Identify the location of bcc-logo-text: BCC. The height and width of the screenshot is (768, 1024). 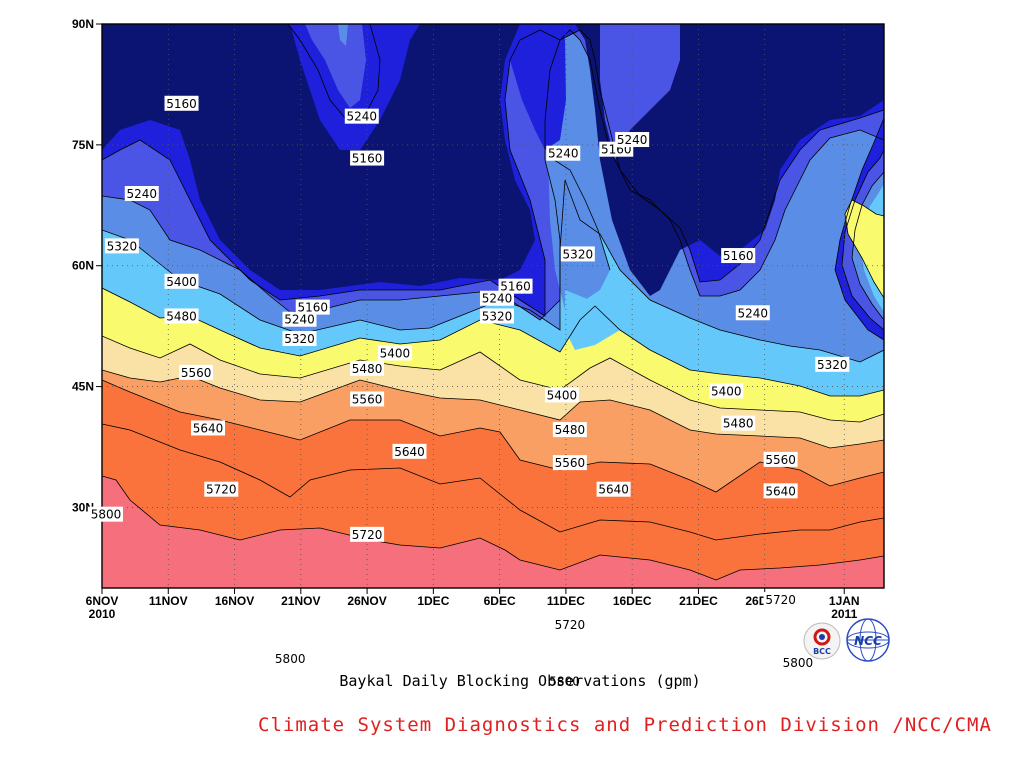
(822, 651).